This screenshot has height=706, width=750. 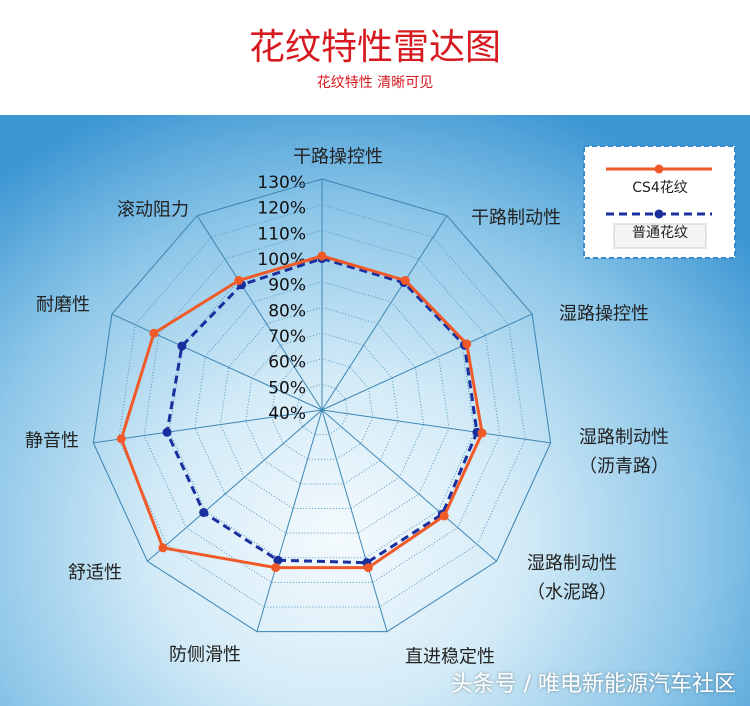 I want to click on category-label: 防侧滑性, so click(x=205, y=655).